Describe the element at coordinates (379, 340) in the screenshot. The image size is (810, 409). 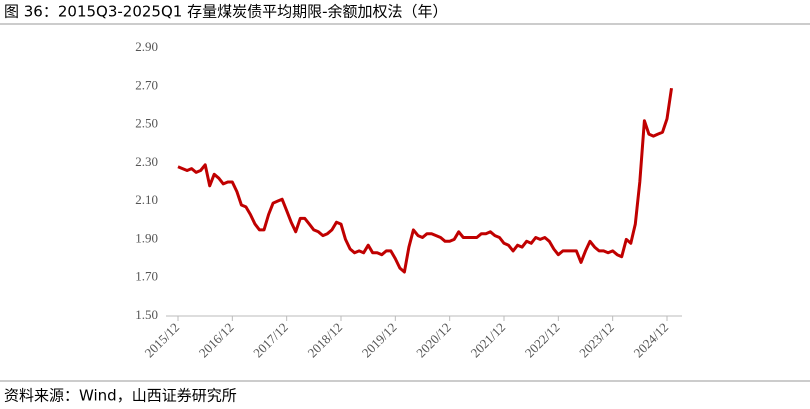
I see `x-tick-label: 2019/12` at that location.